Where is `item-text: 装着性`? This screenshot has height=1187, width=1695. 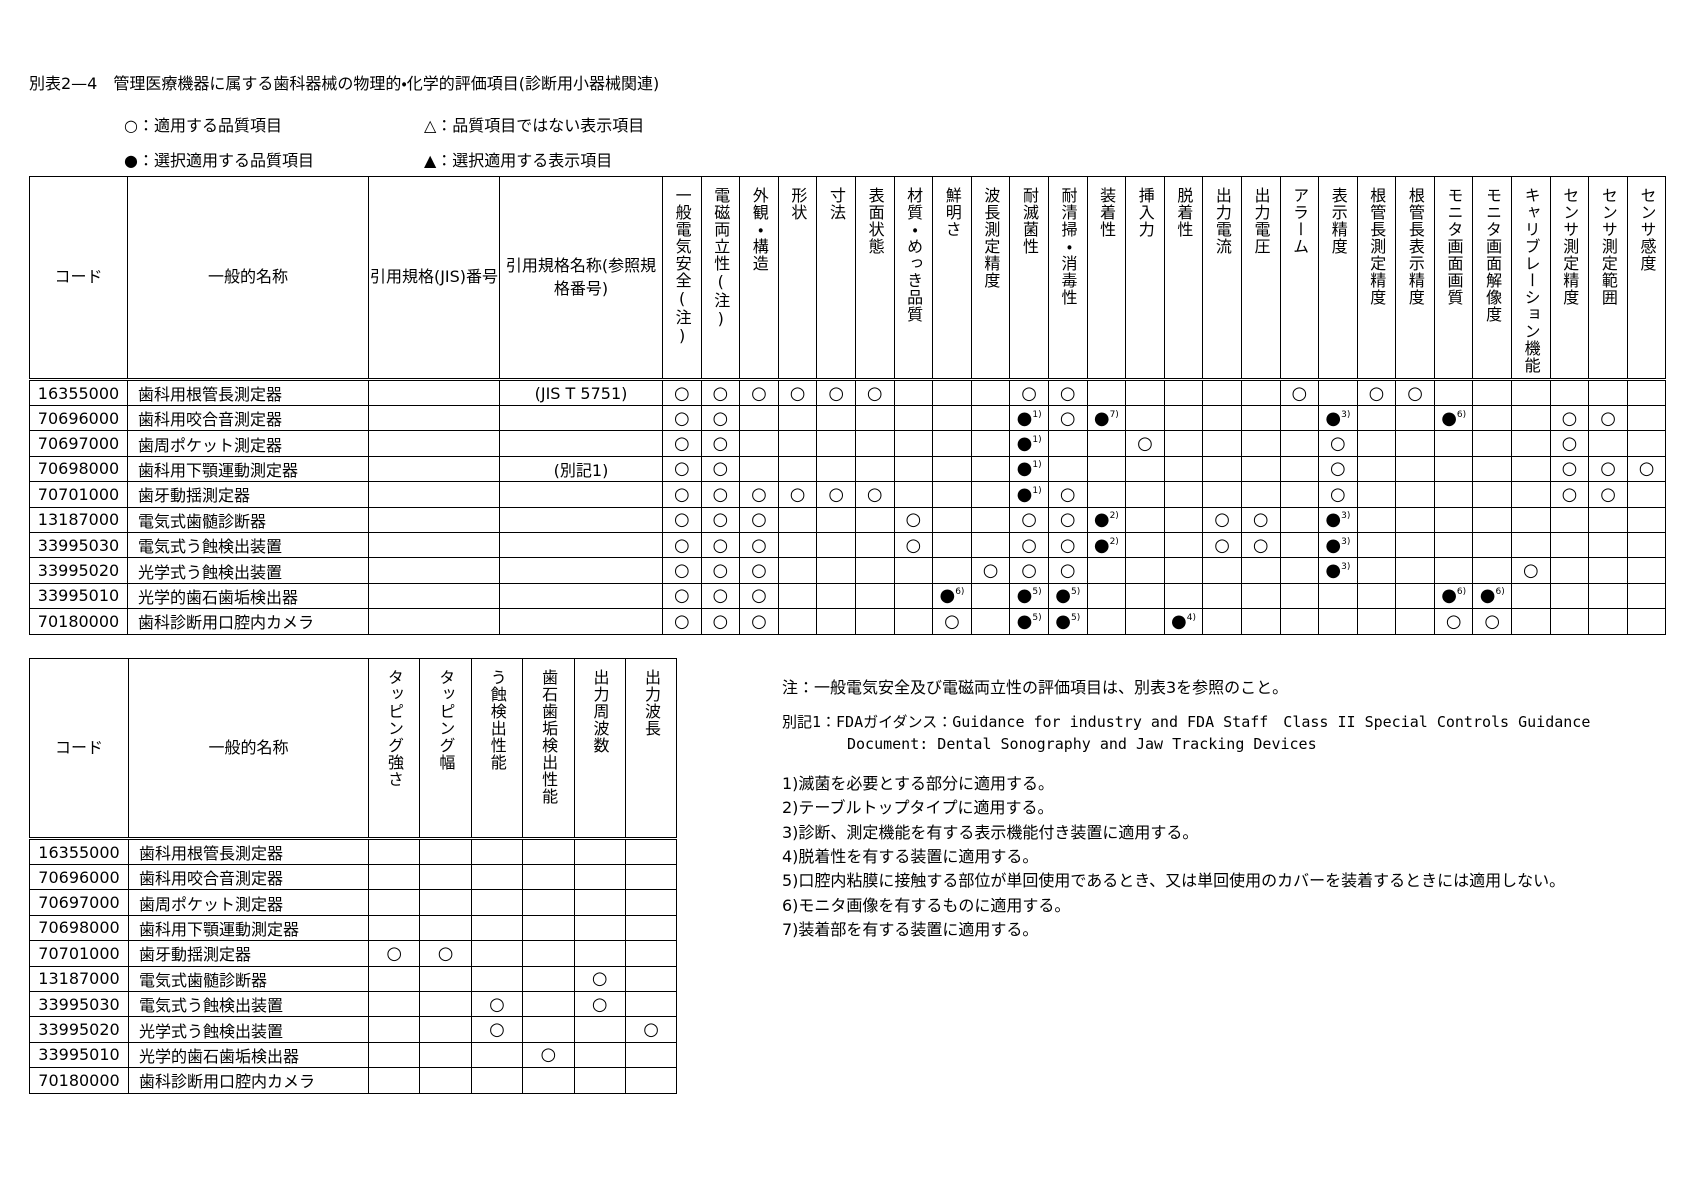
item-text: 装着性 is located at coordinates (1107, 212).